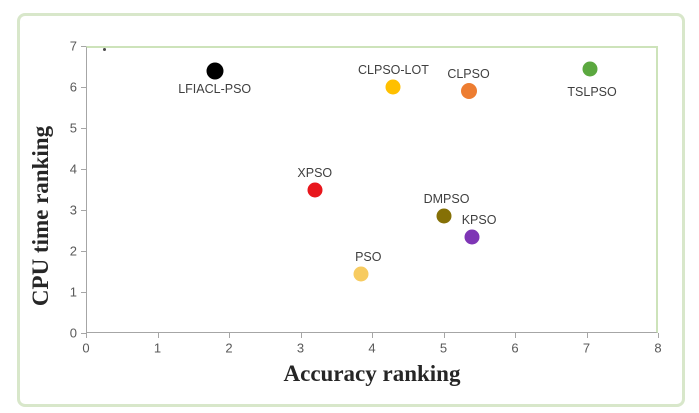 This screenshot has width=699, height=413. I want to click on x-tick-label: 0, so click(86, 348).